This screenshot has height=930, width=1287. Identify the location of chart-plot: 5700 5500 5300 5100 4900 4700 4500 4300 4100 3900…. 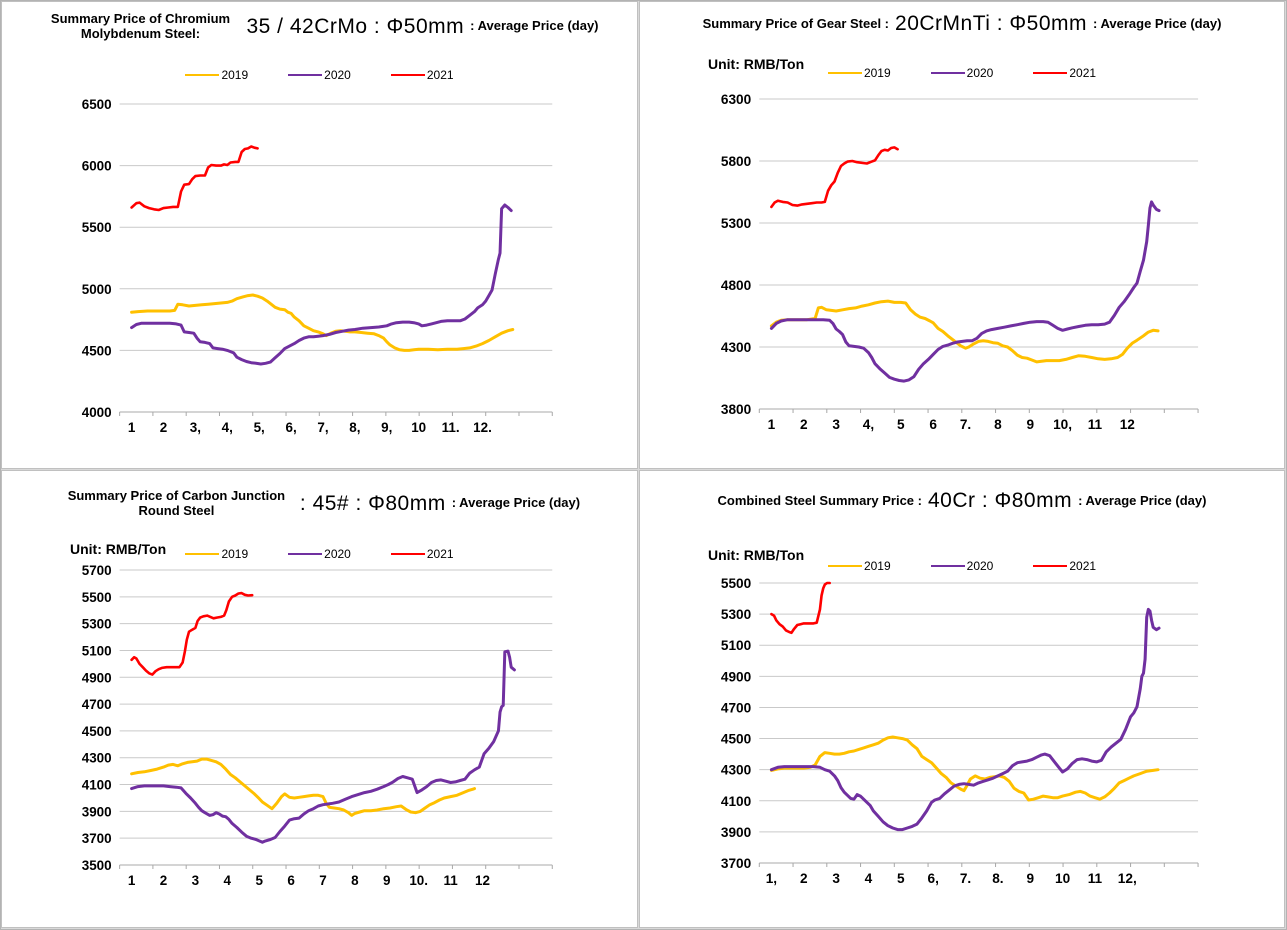
(317, 725).